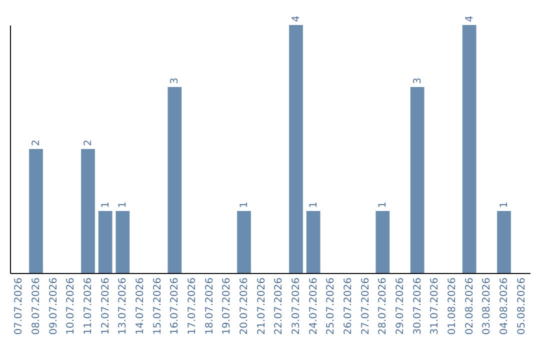  What do you see at coordinates (383, 306) in the screenshot?
I see `x-tick-label: 28.07.2026` at bounding box center [383, 306].